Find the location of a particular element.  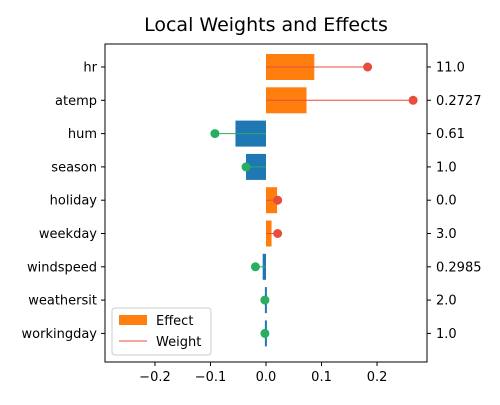

x-tick-label-2: 0.0 is located at coordinates (266, 377).